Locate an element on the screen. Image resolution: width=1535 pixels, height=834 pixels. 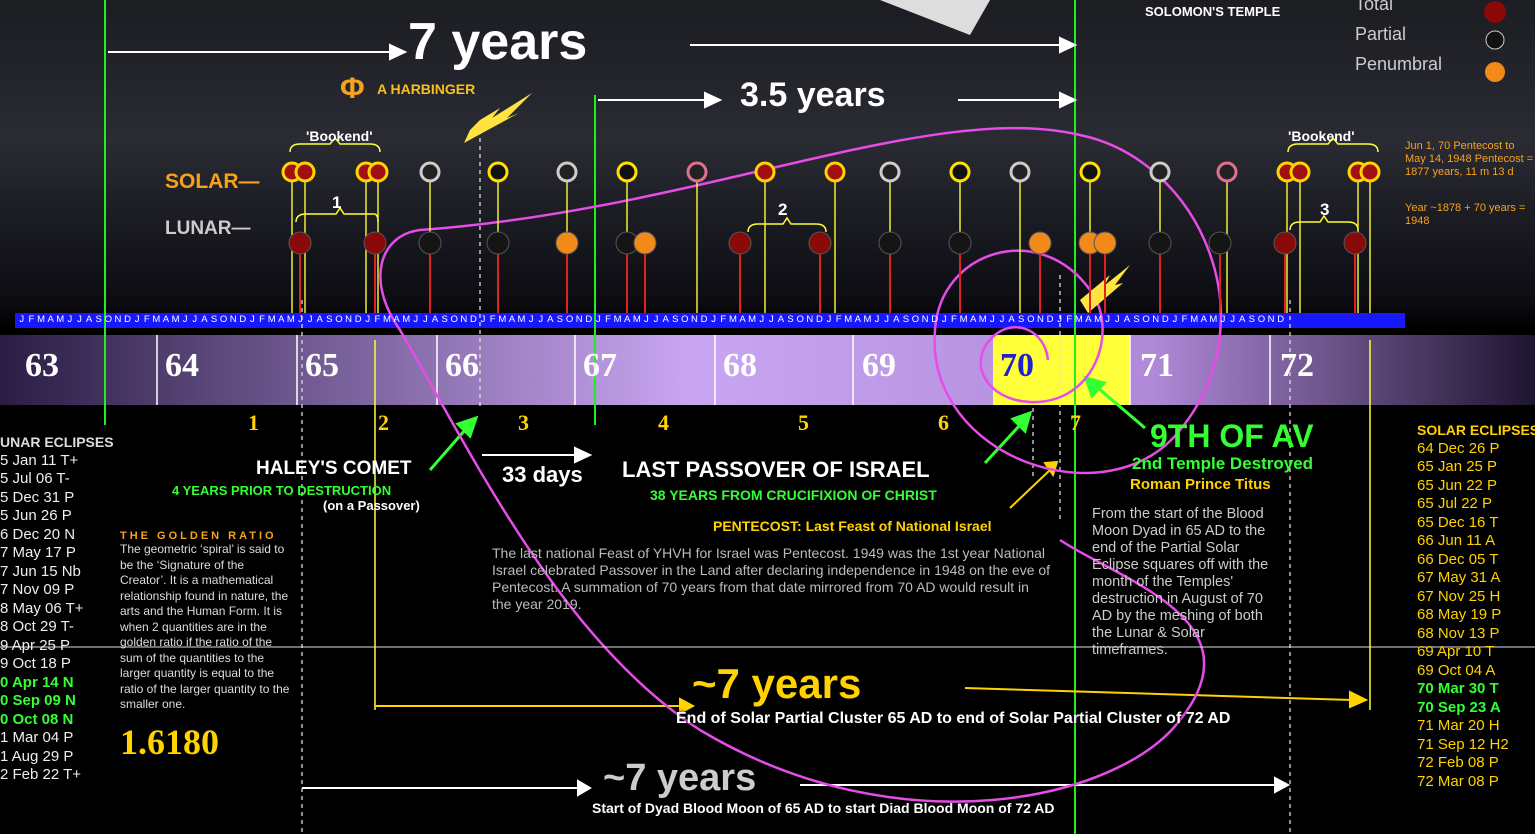
year-label: 72 is located at coordinates (1297, 365).